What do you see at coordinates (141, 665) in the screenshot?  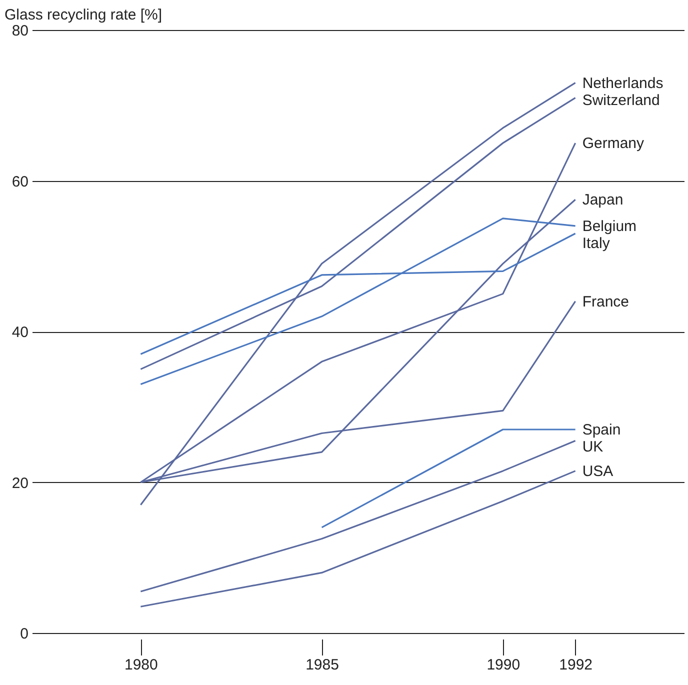 I see `x-tick-label: 1980` at bounding box center [141, 665].